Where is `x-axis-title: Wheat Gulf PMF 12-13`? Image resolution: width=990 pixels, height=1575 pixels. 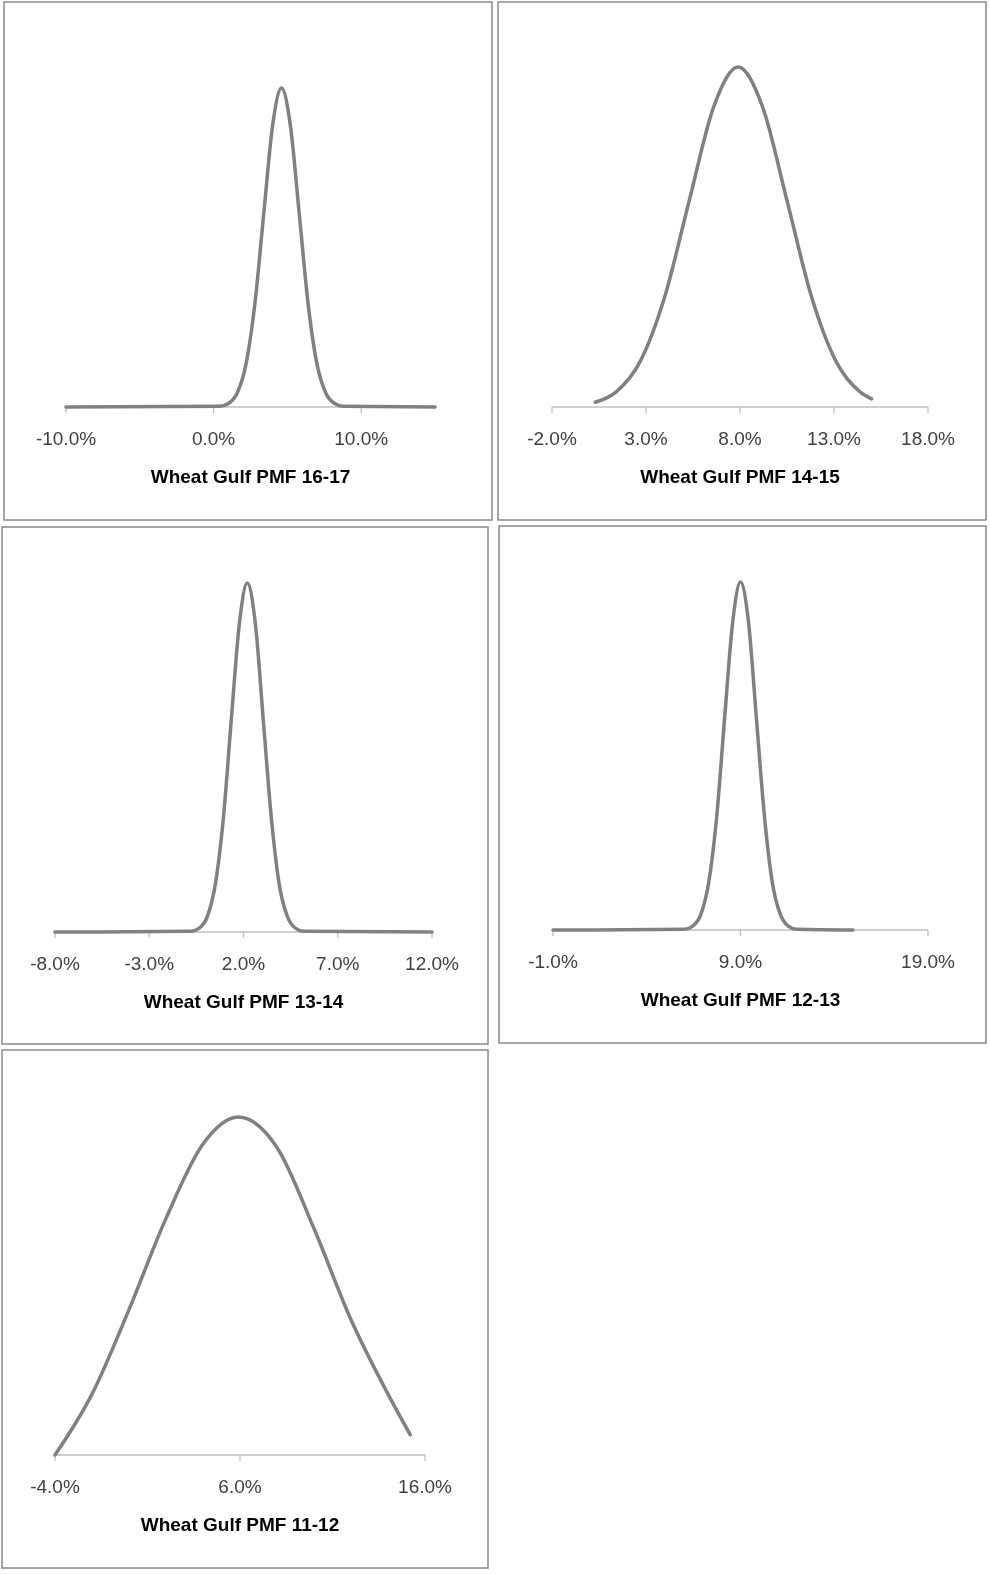 x-axis-title: Wheat Gulf PMF 12-13 is located at coordinates (740, 999).